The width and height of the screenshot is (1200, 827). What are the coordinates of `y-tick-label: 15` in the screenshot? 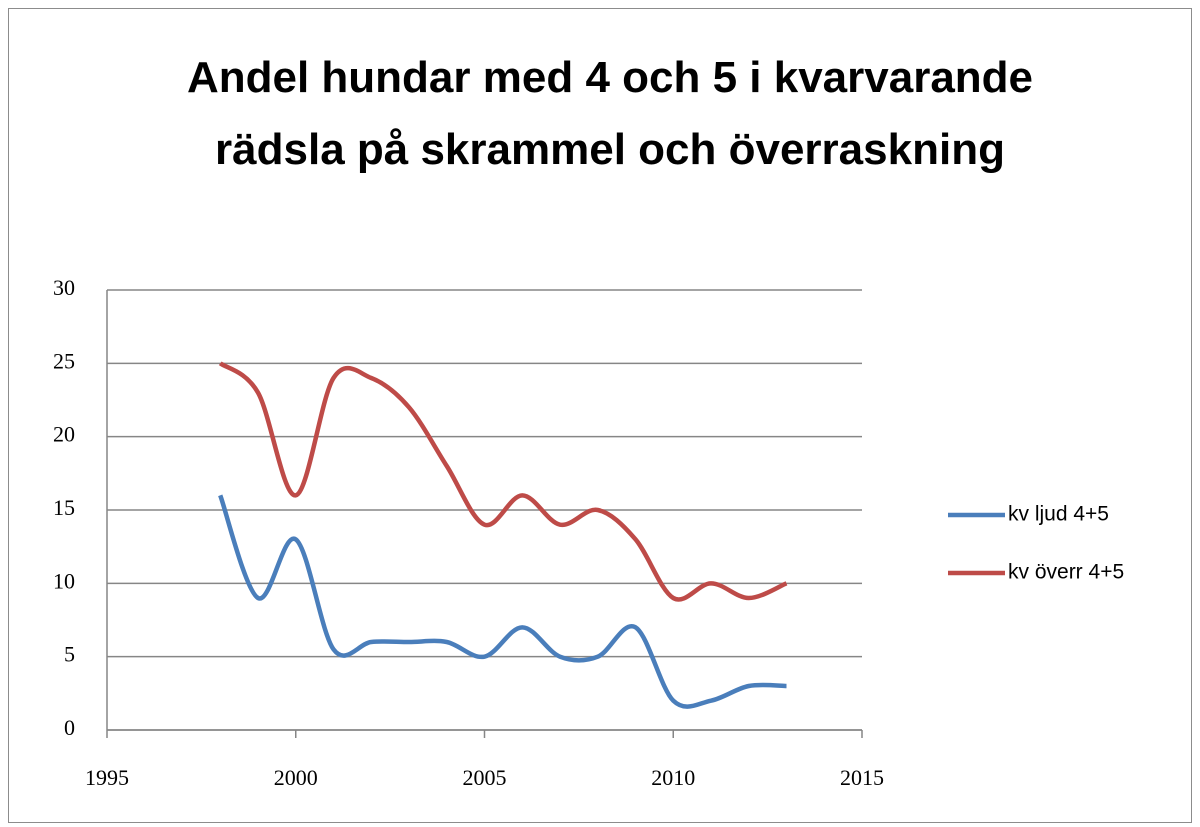 It's located at (64, 507).